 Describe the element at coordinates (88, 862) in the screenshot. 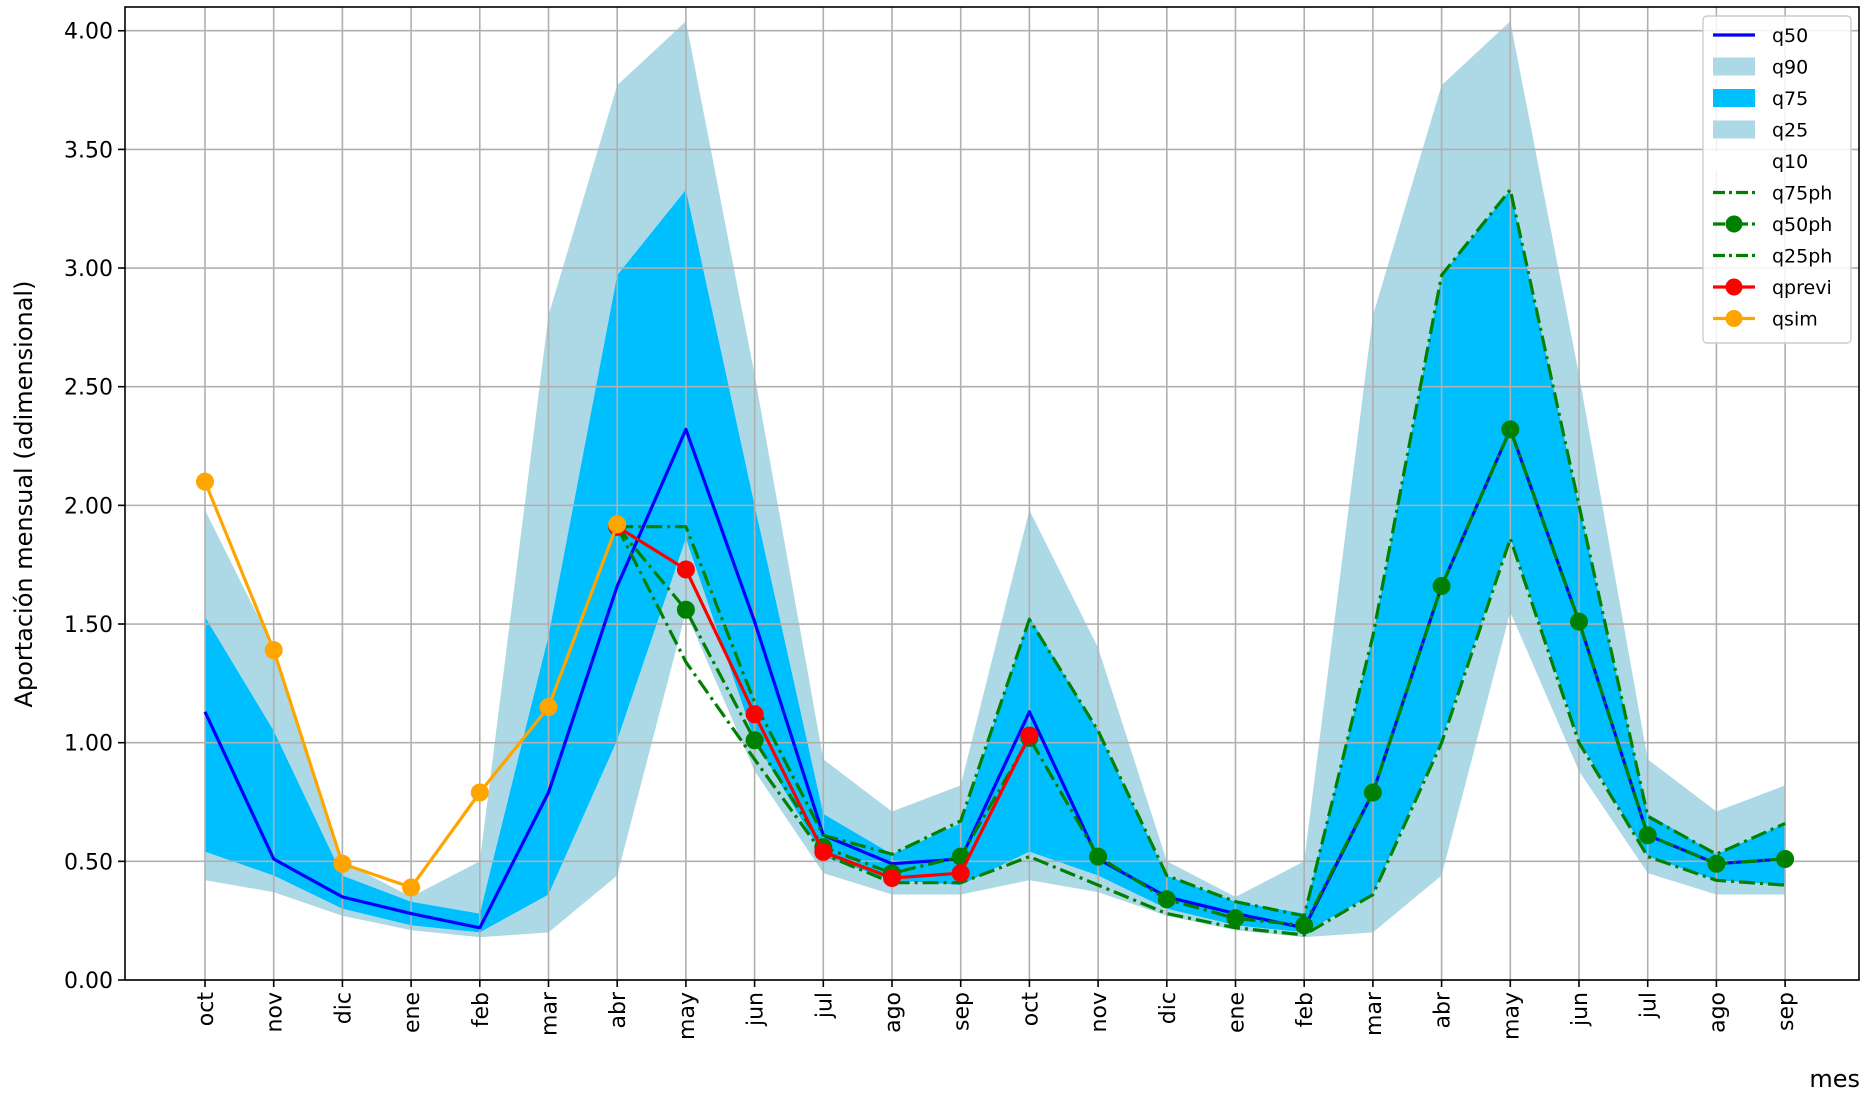

I see `y-tick-label: 0.50` at that location.